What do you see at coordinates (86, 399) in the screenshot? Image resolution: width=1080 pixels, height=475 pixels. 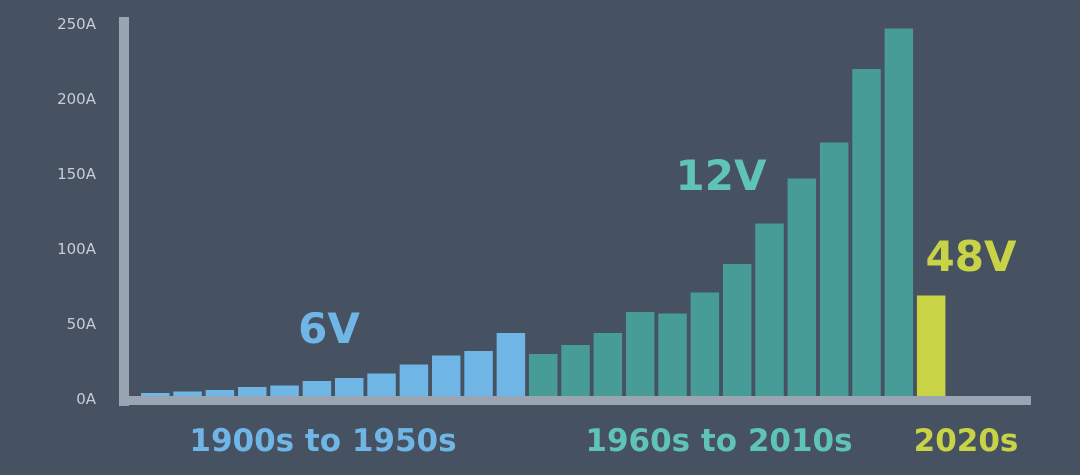 I see `y-tick-label: 0A` at bounding box center [86, 399].